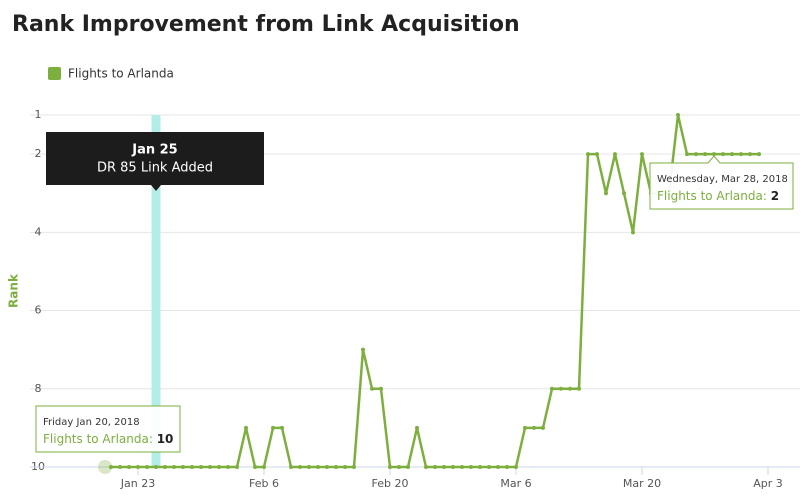  I want to click on annotation: Jan 25 DR 85 Link Added, so click(155, 161).